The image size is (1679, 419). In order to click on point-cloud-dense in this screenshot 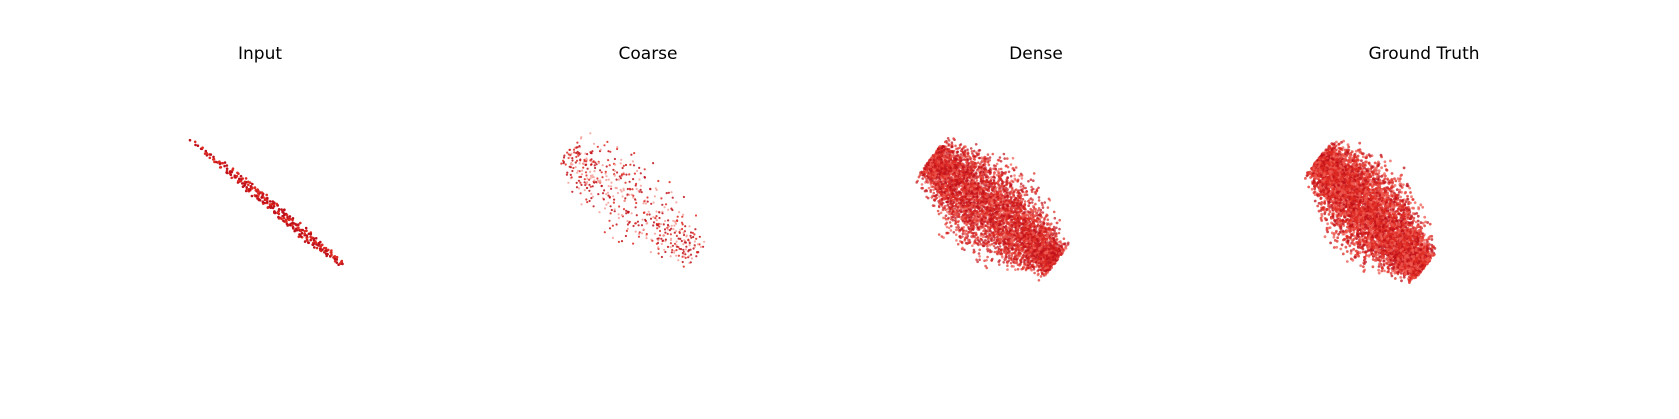, I will do `click(992, 209)`.